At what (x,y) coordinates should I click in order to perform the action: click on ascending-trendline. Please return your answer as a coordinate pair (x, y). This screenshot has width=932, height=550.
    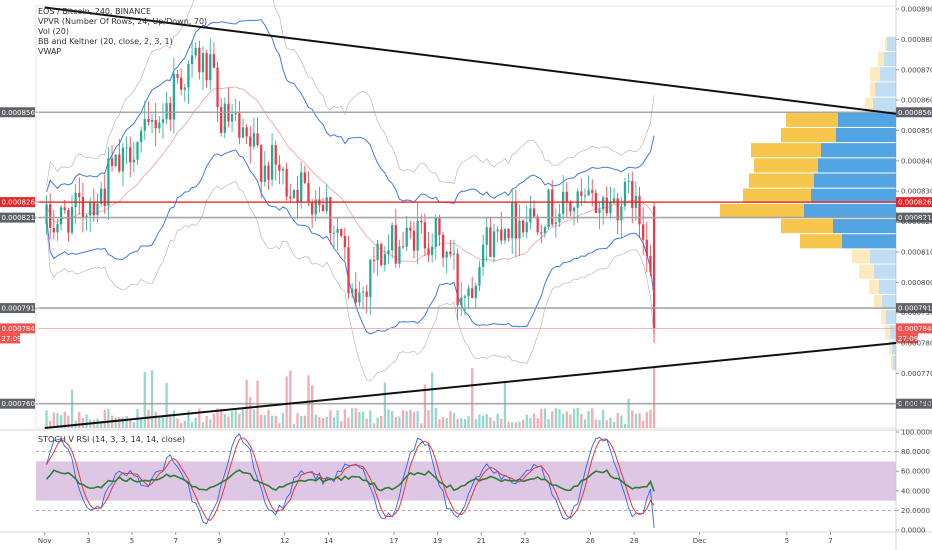
    Looking at the image, I should click on (470, 385).